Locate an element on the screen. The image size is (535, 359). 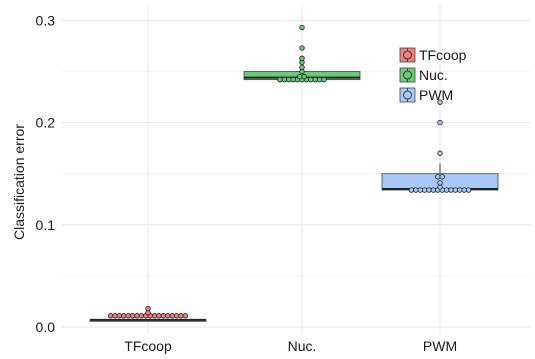
legend: TFcoop Nuc. PWM is located at coordinates (433, 75).